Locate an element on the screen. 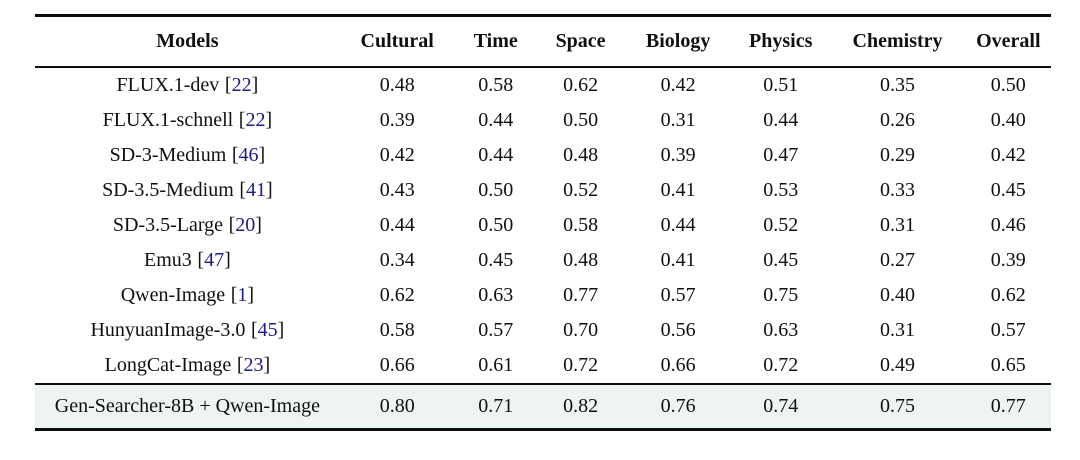 The image size is (1080, 460). cell-overall: 0.65 is located at coordinates (1008, 365).